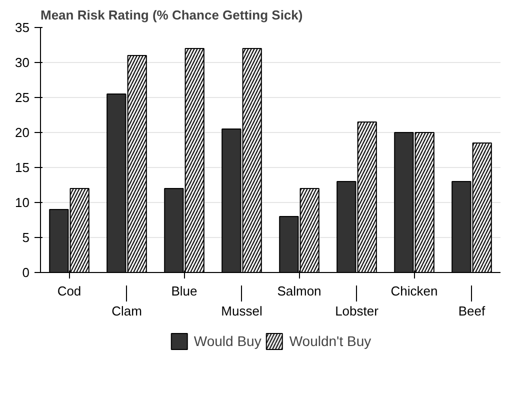  What do you see at coordinates (299, 291) in the screenshot?
I see `x-tick-label: Salmon` at bounding box center [299, 291].